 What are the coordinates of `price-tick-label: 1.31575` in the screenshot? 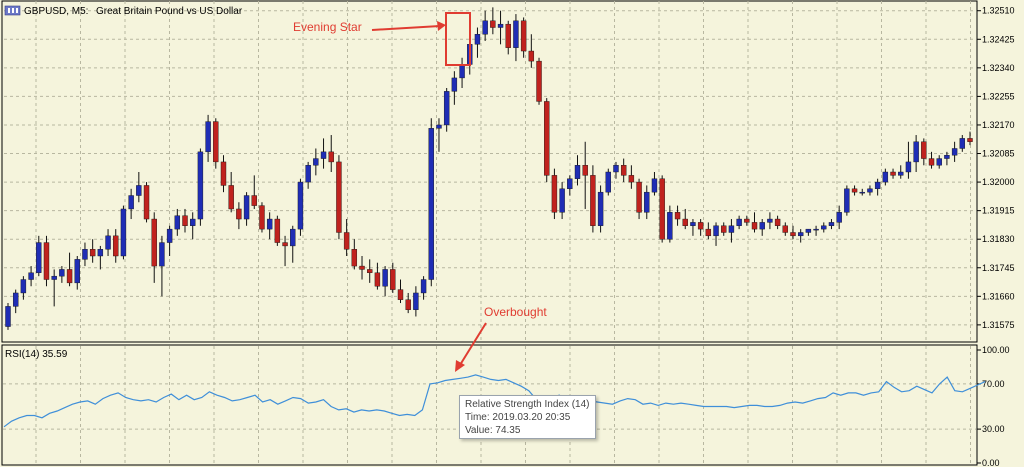 It's located at (998, 325).